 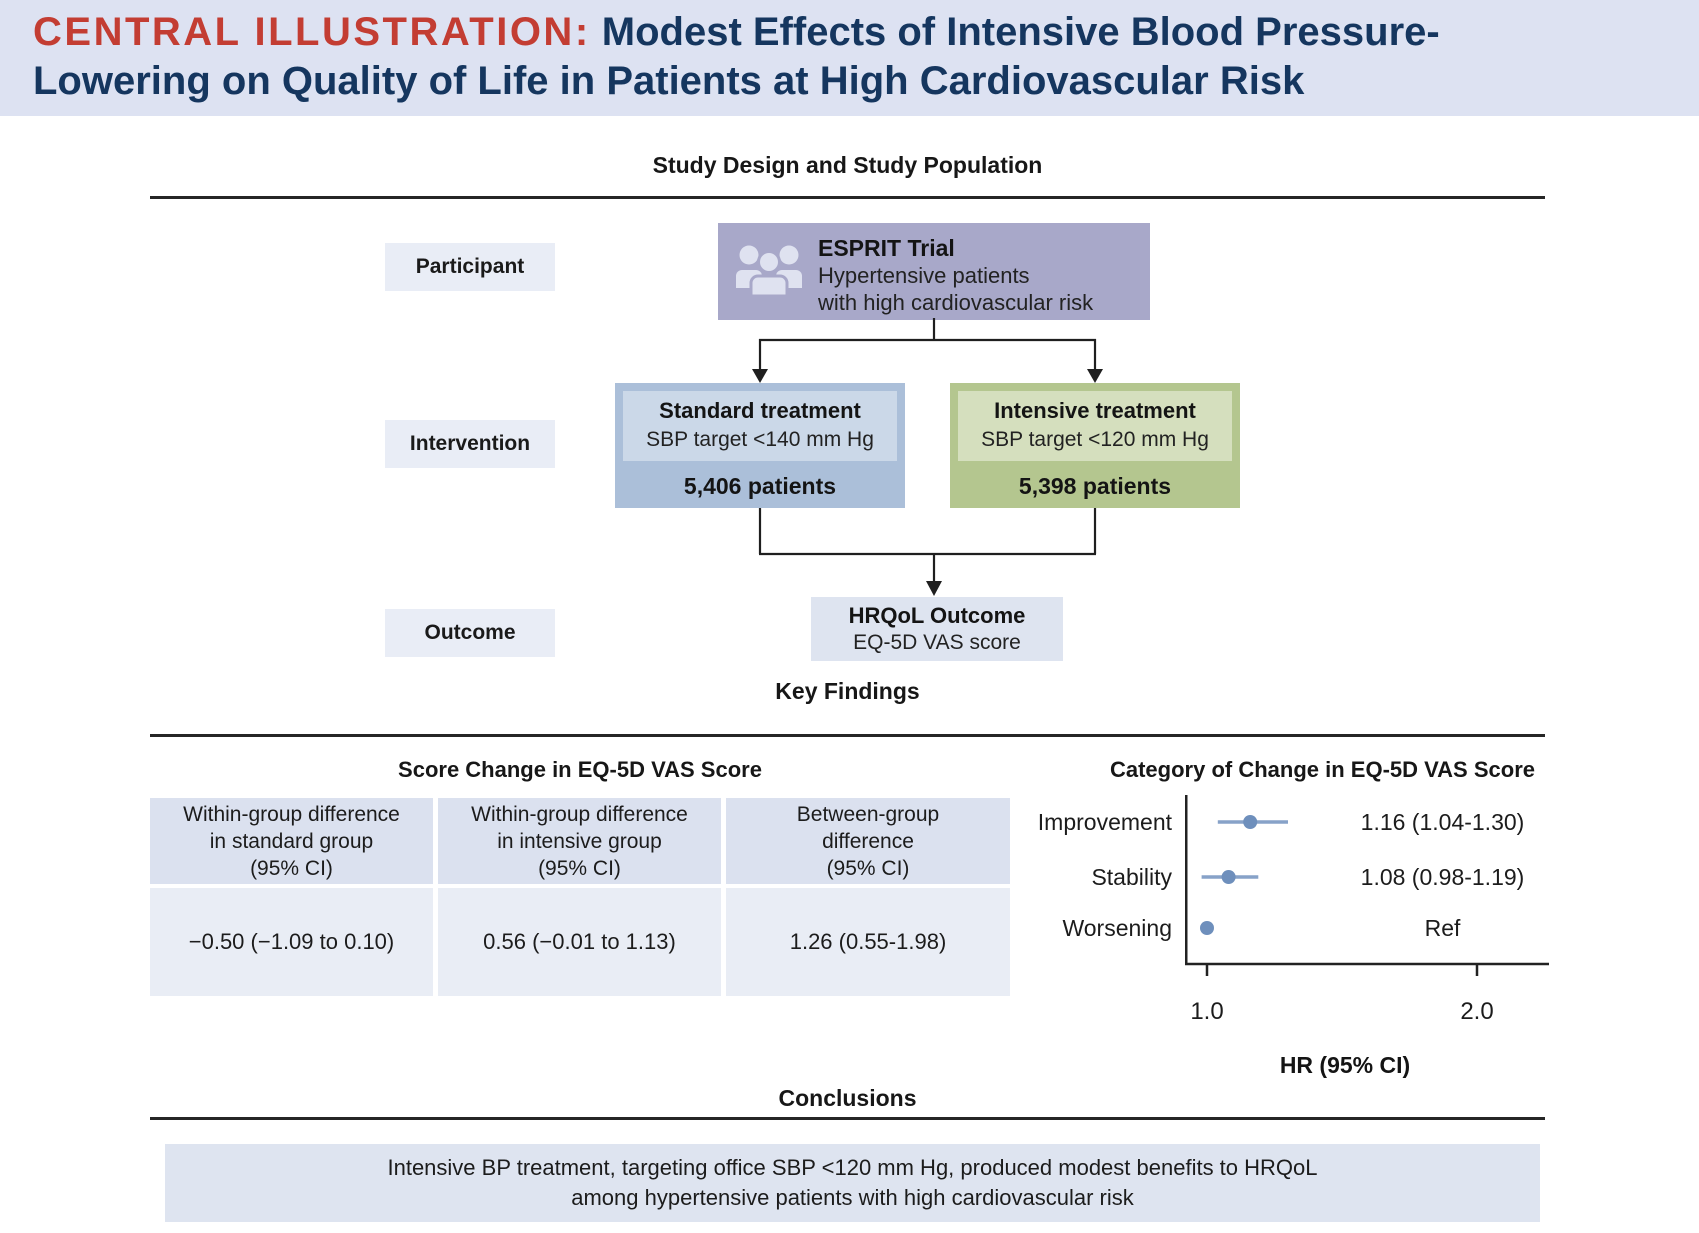 I want to click on forest-row-value-worsening: Ref, so click(x=1442, y=928).